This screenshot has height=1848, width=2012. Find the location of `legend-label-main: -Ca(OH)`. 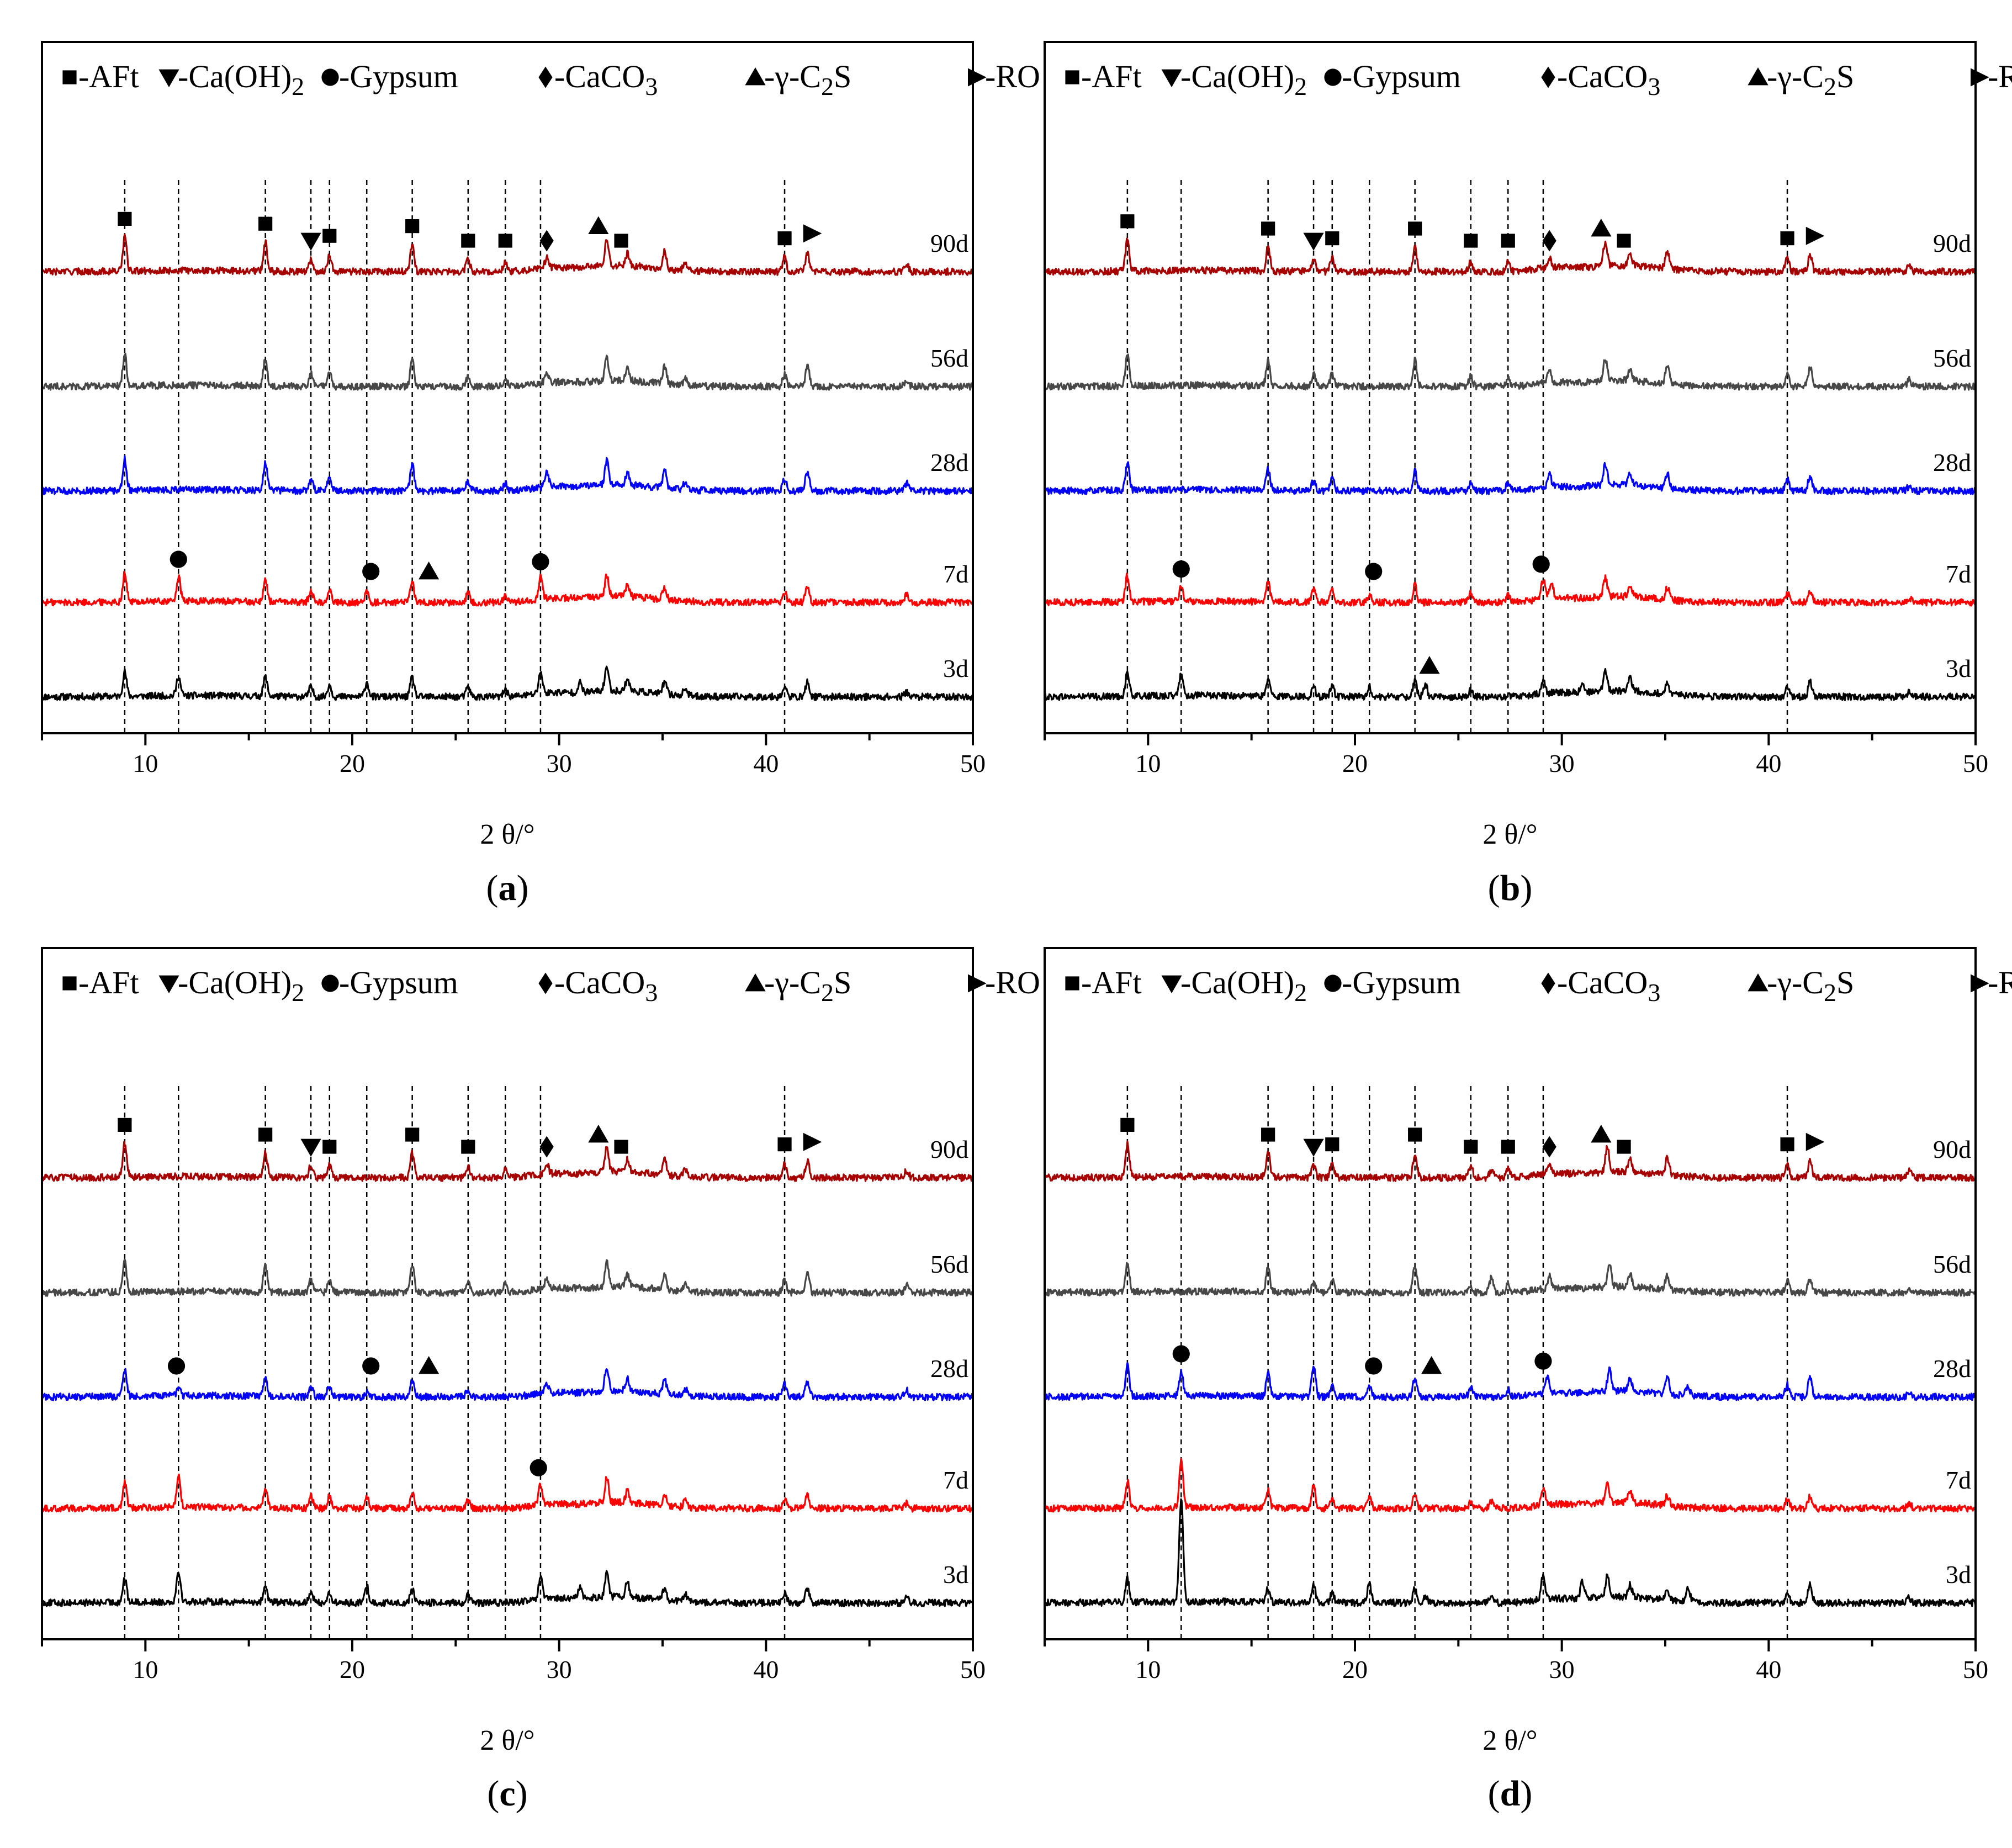

legend-label-main: -Ca(OH) is located at coordinates (1237, 982).